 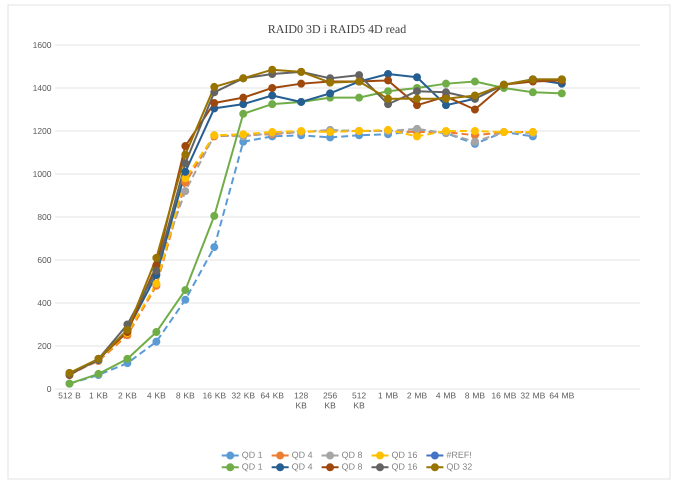 I want to click on y-tick-label: 200, so click(x=45, y=345).